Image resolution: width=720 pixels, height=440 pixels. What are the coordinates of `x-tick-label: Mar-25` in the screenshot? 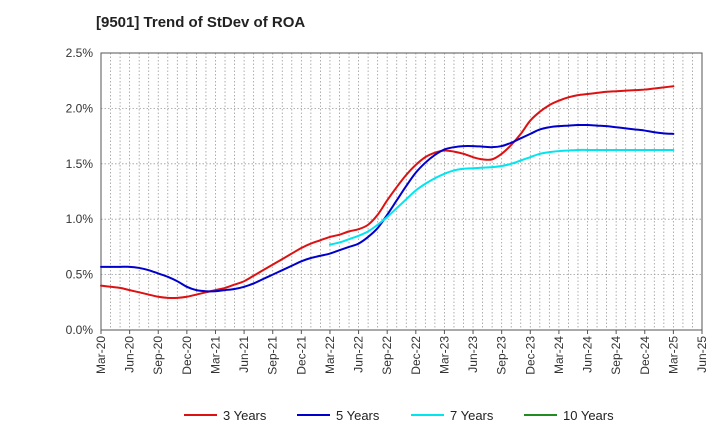 It's located at (673, 355).